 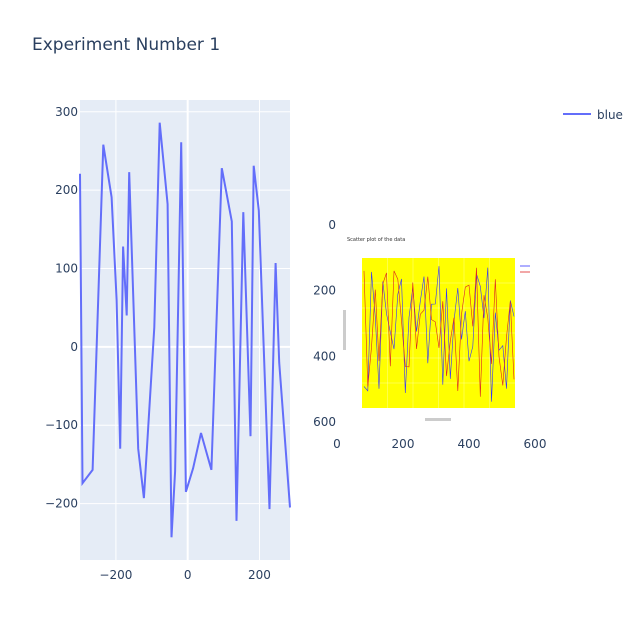 I want to click on image-x-tick-label: 400, so click(x=469, y=444).